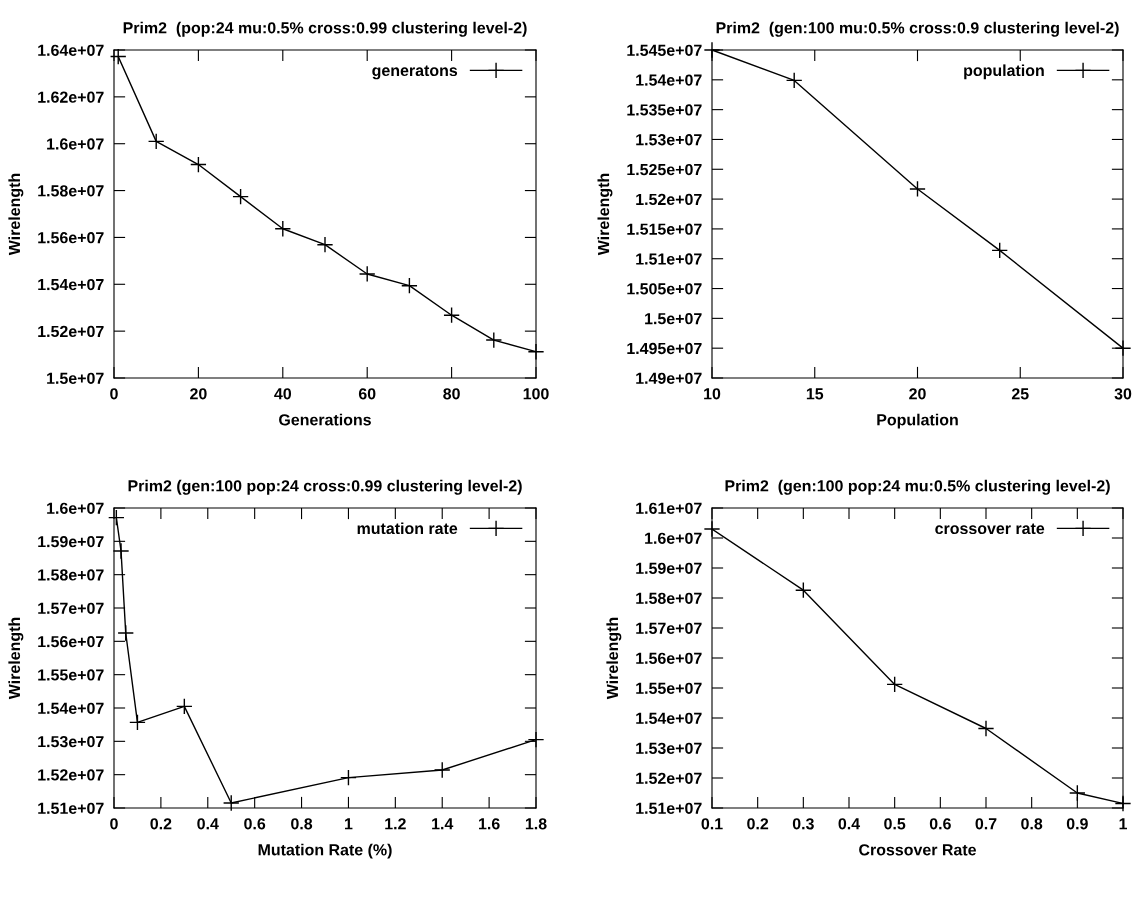  What do you see at coordinates (664, 229) in the screenshot?
I see `y-tick-label: 1.515e+07` at bounding box center [664, 229].